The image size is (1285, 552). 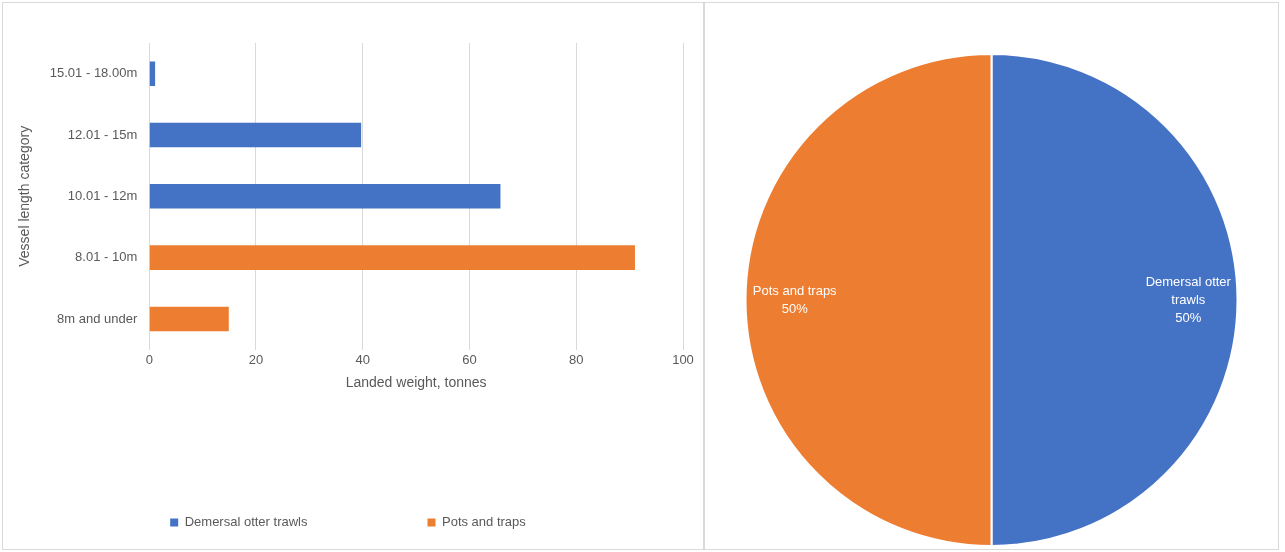 I want to click on x-tick-label: 100, so click(x=683, y=359).